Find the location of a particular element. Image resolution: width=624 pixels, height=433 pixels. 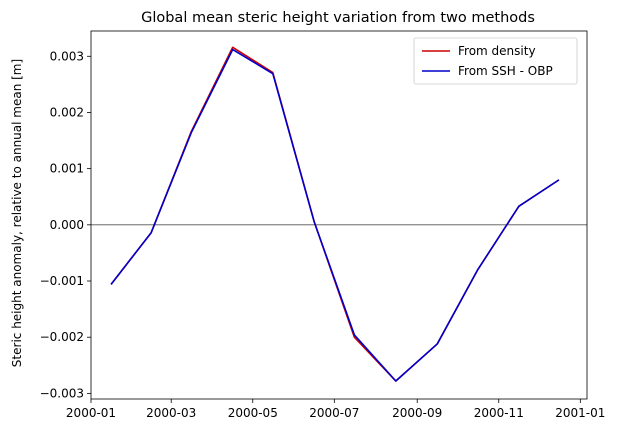

legend: From density From SSH - OBP is located at coordinates (495, 61).